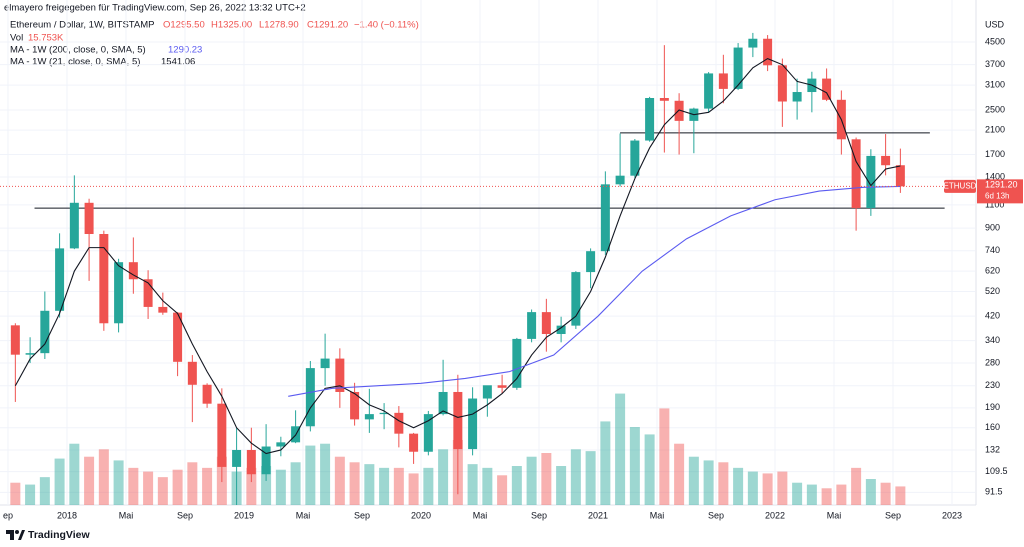  Describe the element at coordinates (997, 195) in the screenshot. I see `countdown: 6d 13h` at that location.